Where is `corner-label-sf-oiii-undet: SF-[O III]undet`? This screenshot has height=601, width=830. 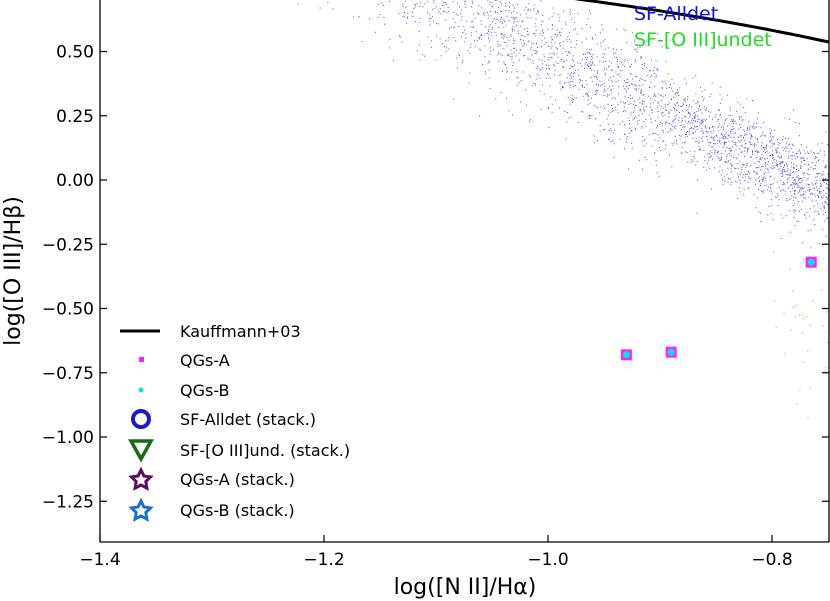 corner-label-sf-oiii-undet: SF-[O III]undet is located at coordinates (703, 40).